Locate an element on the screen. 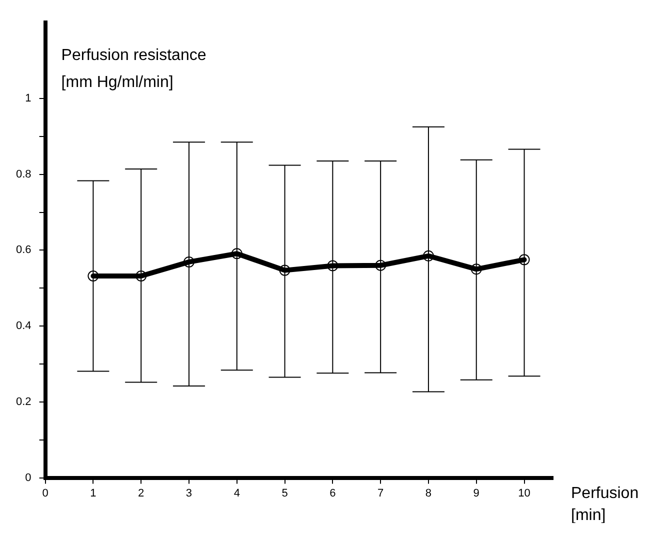  x-tick-label: 9 is located at coordinates (476, 493).